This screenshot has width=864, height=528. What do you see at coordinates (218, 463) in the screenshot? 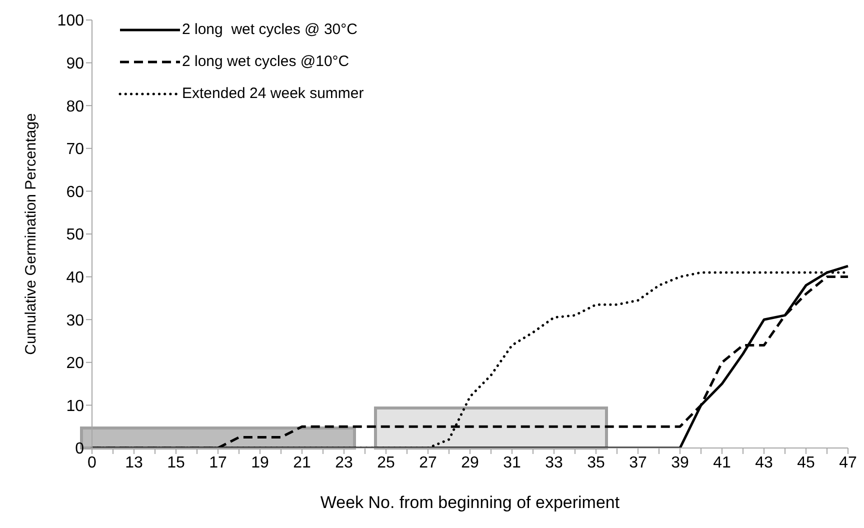
I see `x-tick-label: 17` at bounding box center [218, 463].